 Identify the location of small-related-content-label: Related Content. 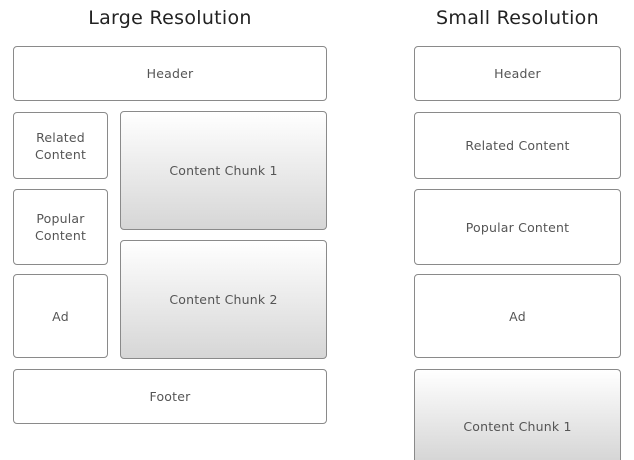
(517, 145).